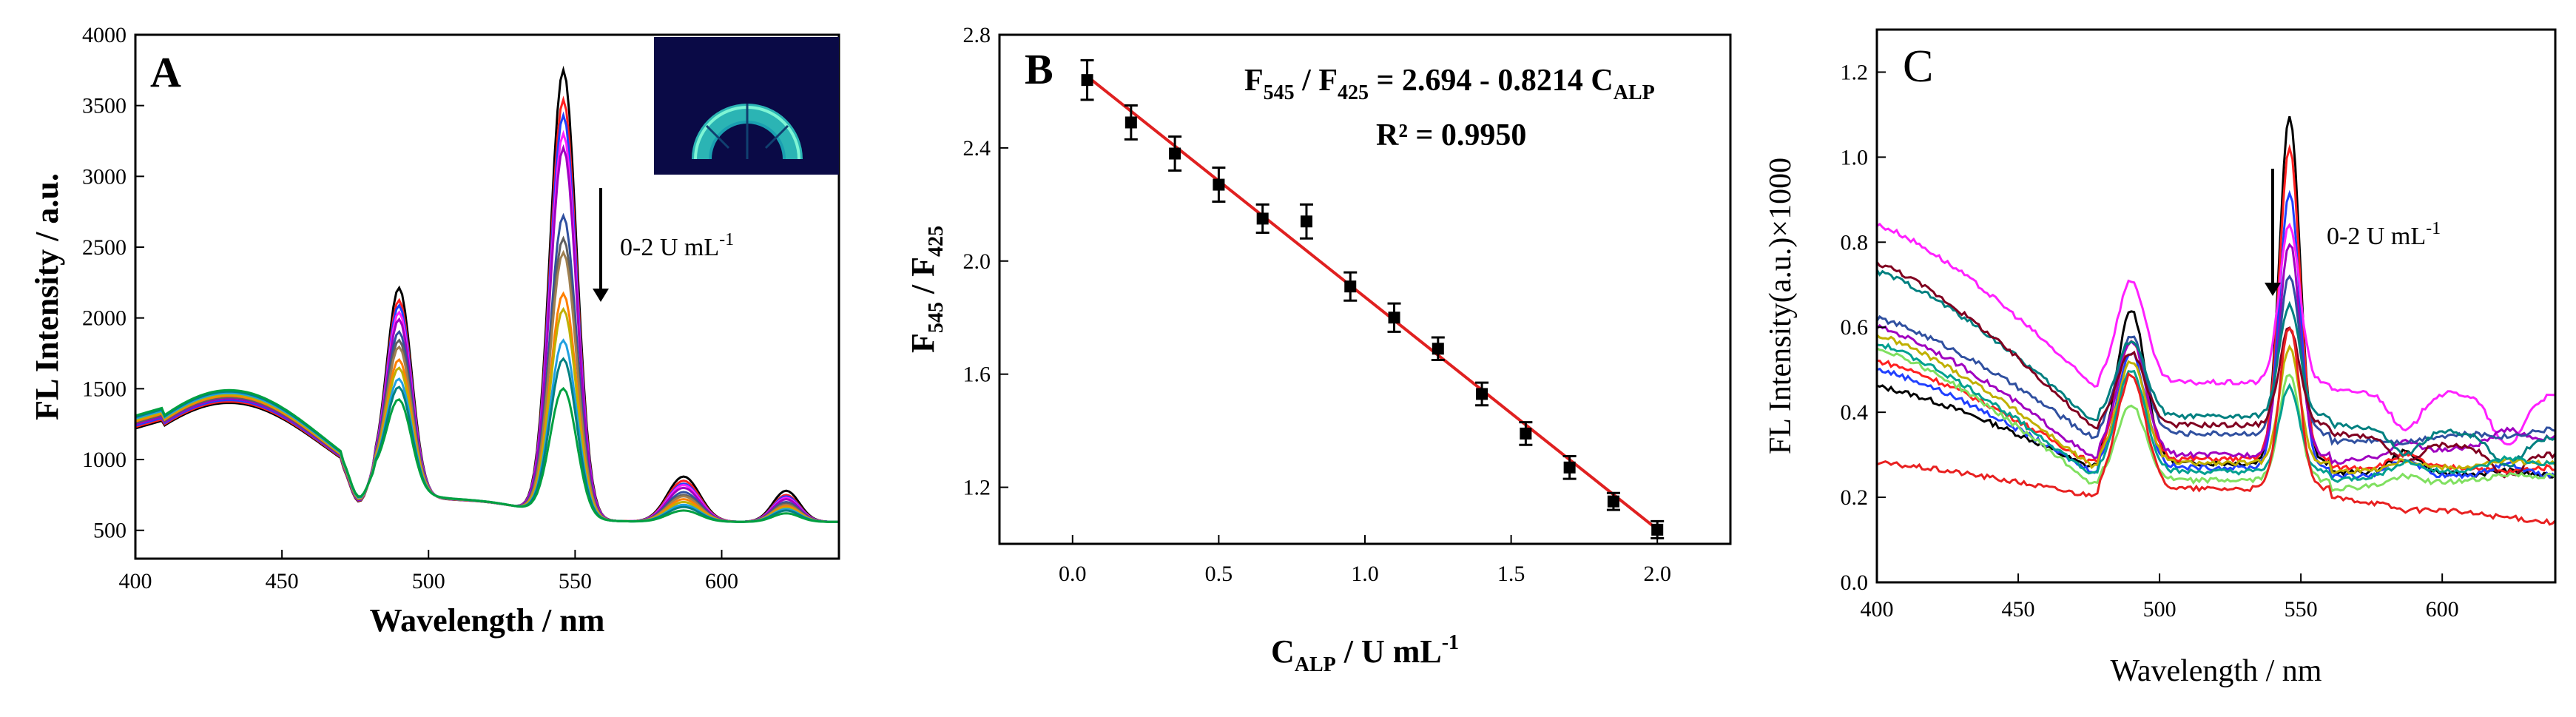  What do you see at coordinates (1039, 69) in the screenshot?
I see `panel-b-label: B` at bounding box center [1039, 69].